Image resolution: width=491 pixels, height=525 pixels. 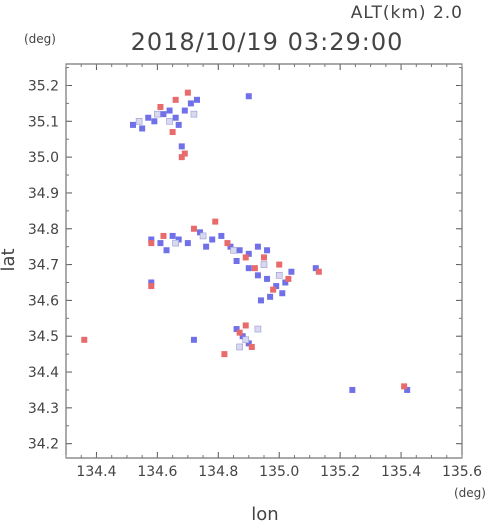 I want to click on x-unit-label: (deg), so click(x=470, y=493).